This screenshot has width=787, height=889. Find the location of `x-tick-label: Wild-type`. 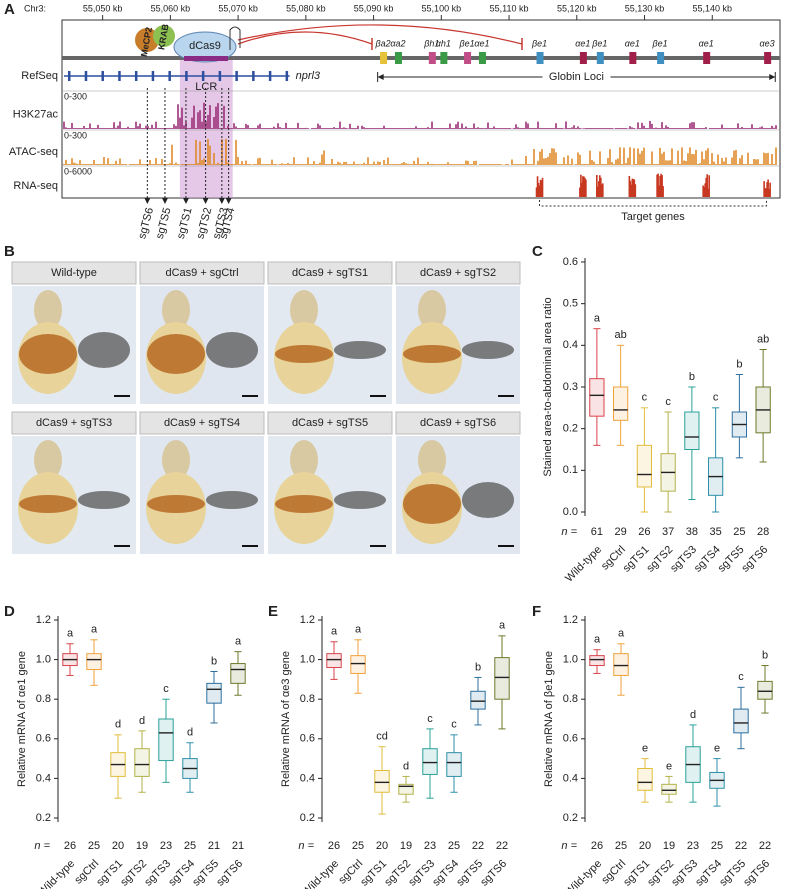

x-tick-label: Wild-type is located at coordinates (320, 873).